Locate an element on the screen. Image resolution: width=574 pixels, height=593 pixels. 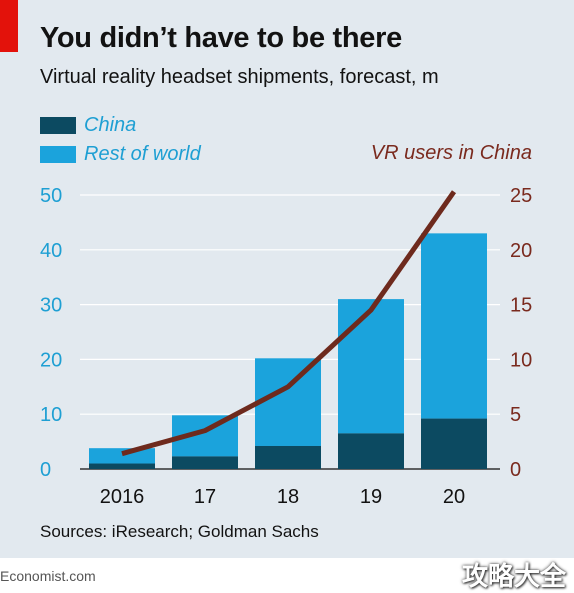
y-right-tick-label: 5 is located at coordinates (515, 415).